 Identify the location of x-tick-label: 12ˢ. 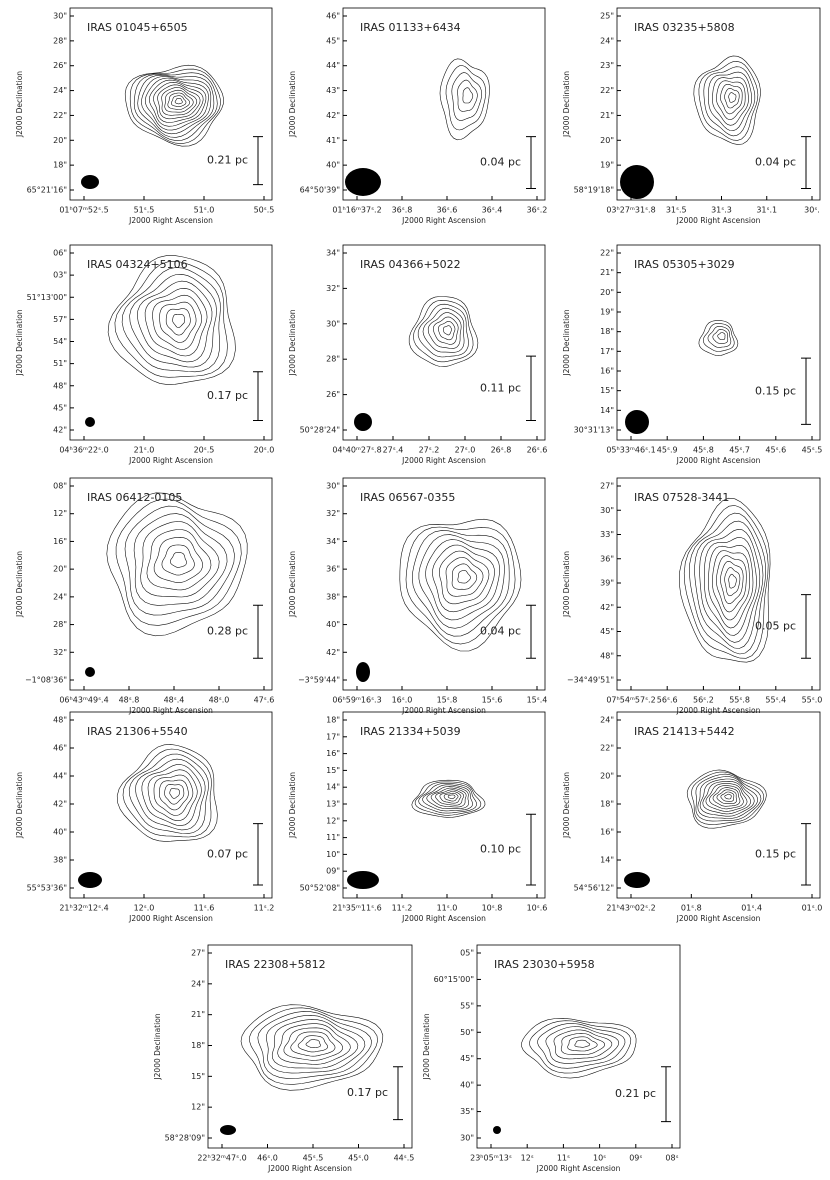
(527, 1158).